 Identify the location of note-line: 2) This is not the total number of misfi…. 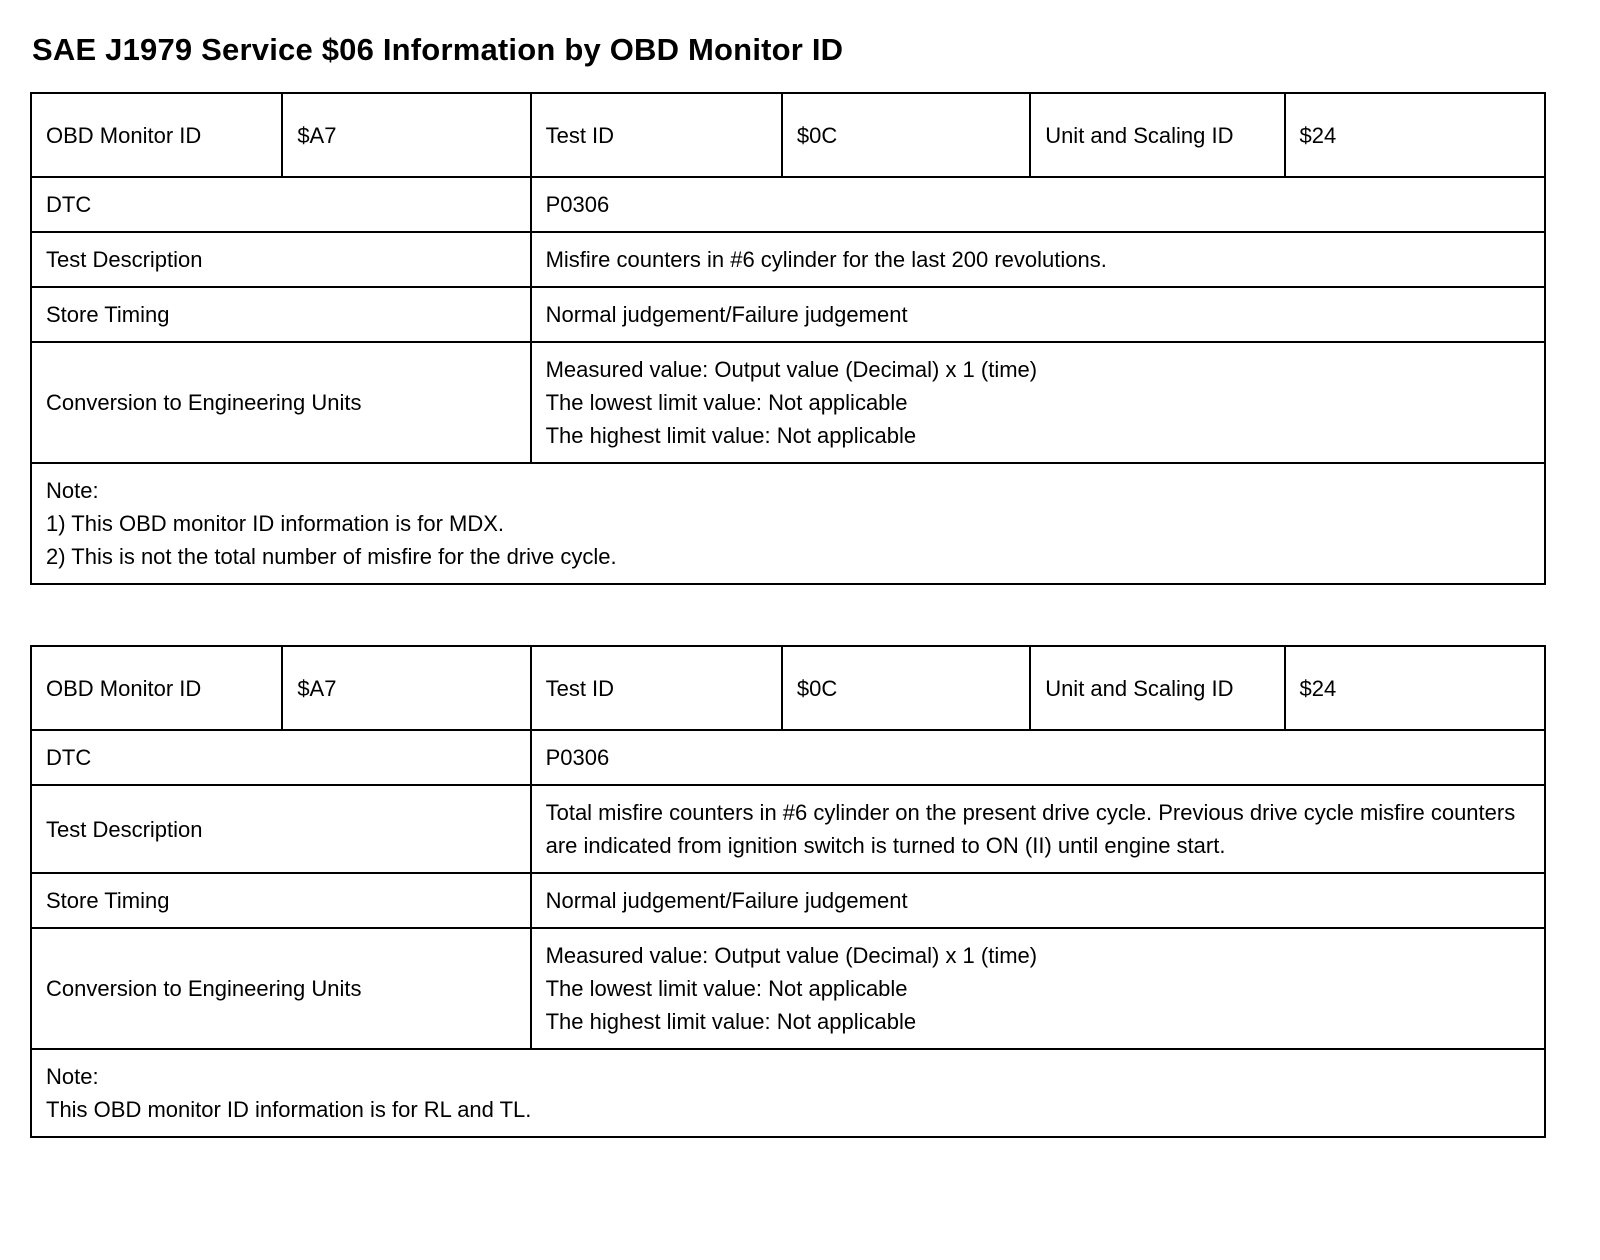
(331, 556).